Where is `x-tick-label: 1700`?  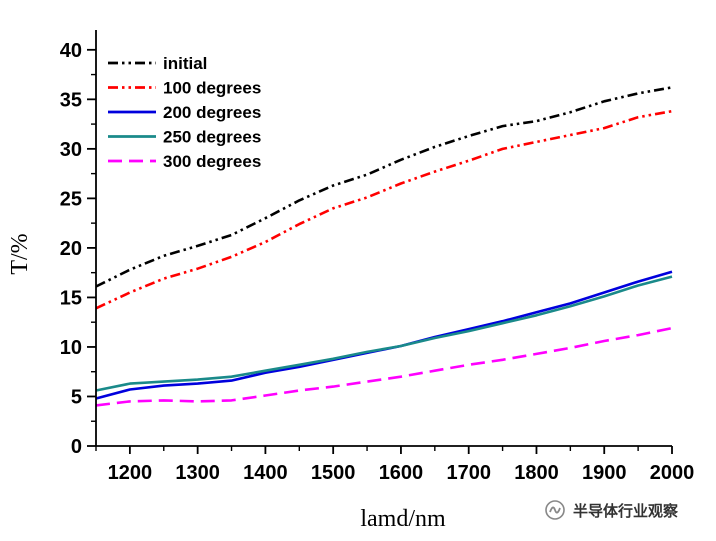 x-tick-label: 1700 is located at coordinates (468, 473).